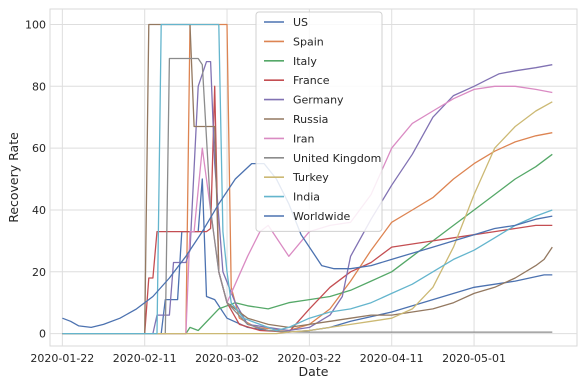 Image resolution: width=584 pixels, height=381 pixels. Describe the element at coordinates (35, 179) in the screenshot. I see `y-axis-ticks: 0 20 40 60 80 100` at that location.